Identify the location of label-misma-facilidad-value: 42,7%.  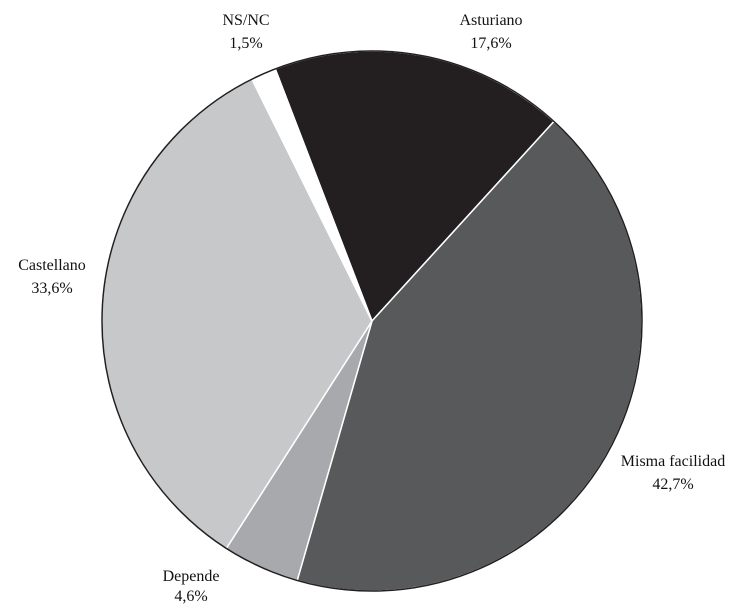
(672, 484).